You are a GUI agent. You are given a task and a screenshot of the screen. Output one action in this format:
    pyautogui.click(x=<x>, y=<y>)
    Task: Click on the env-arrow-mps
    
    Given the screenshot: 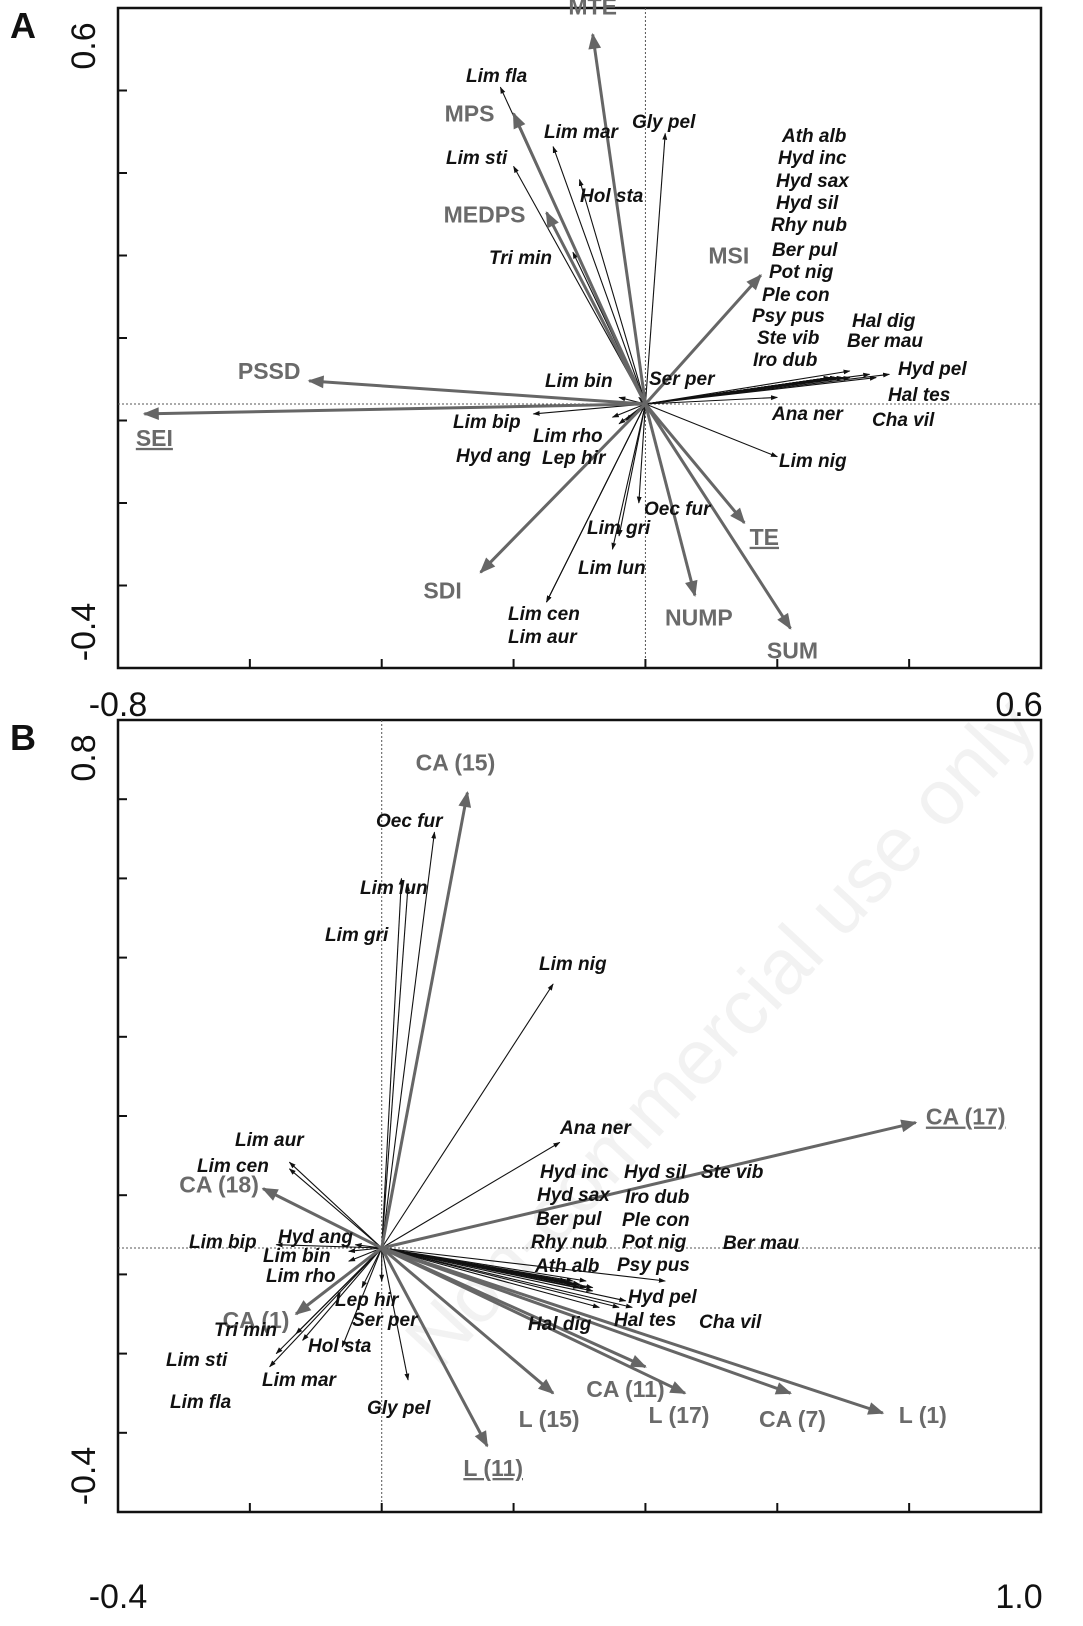 What is the action you would take?
    pyautogui.click(x=579, y=258)
    